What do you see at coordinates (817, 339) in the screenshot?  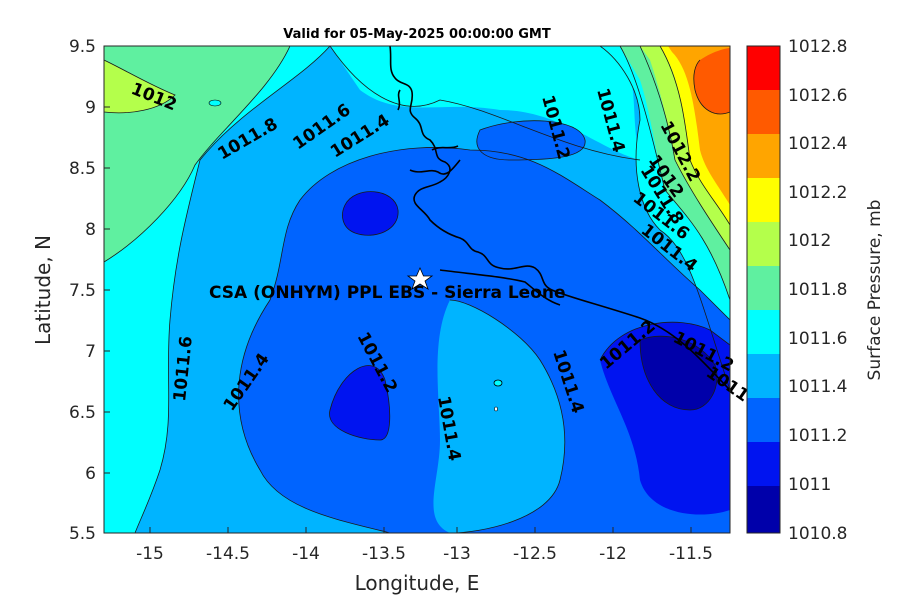 I see `colorbar-label: 1011.6` at bounding box center [817, 339].